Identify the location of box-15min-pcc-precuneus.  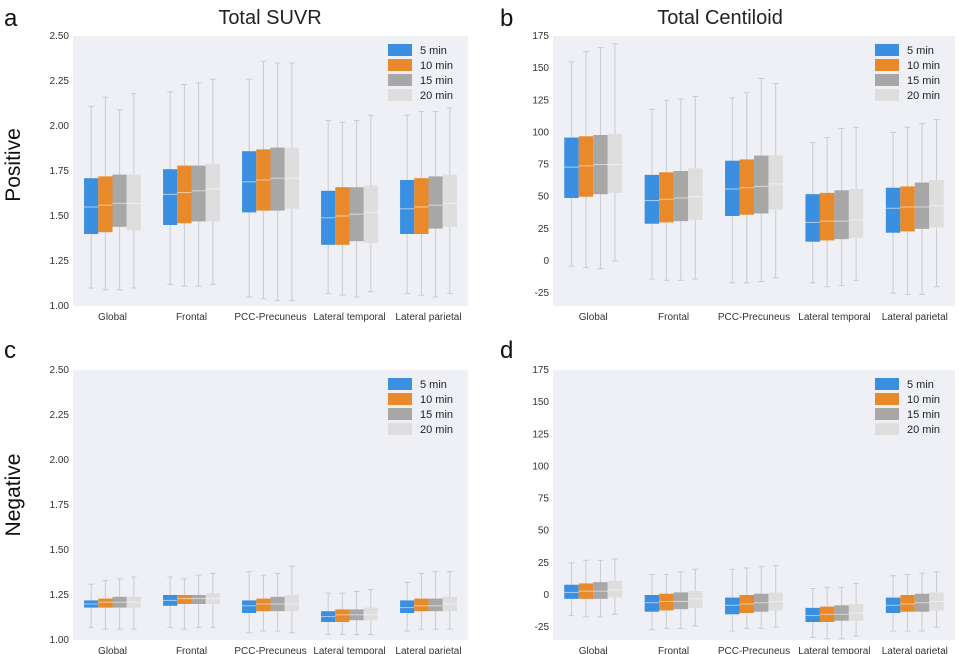
(277, 179).